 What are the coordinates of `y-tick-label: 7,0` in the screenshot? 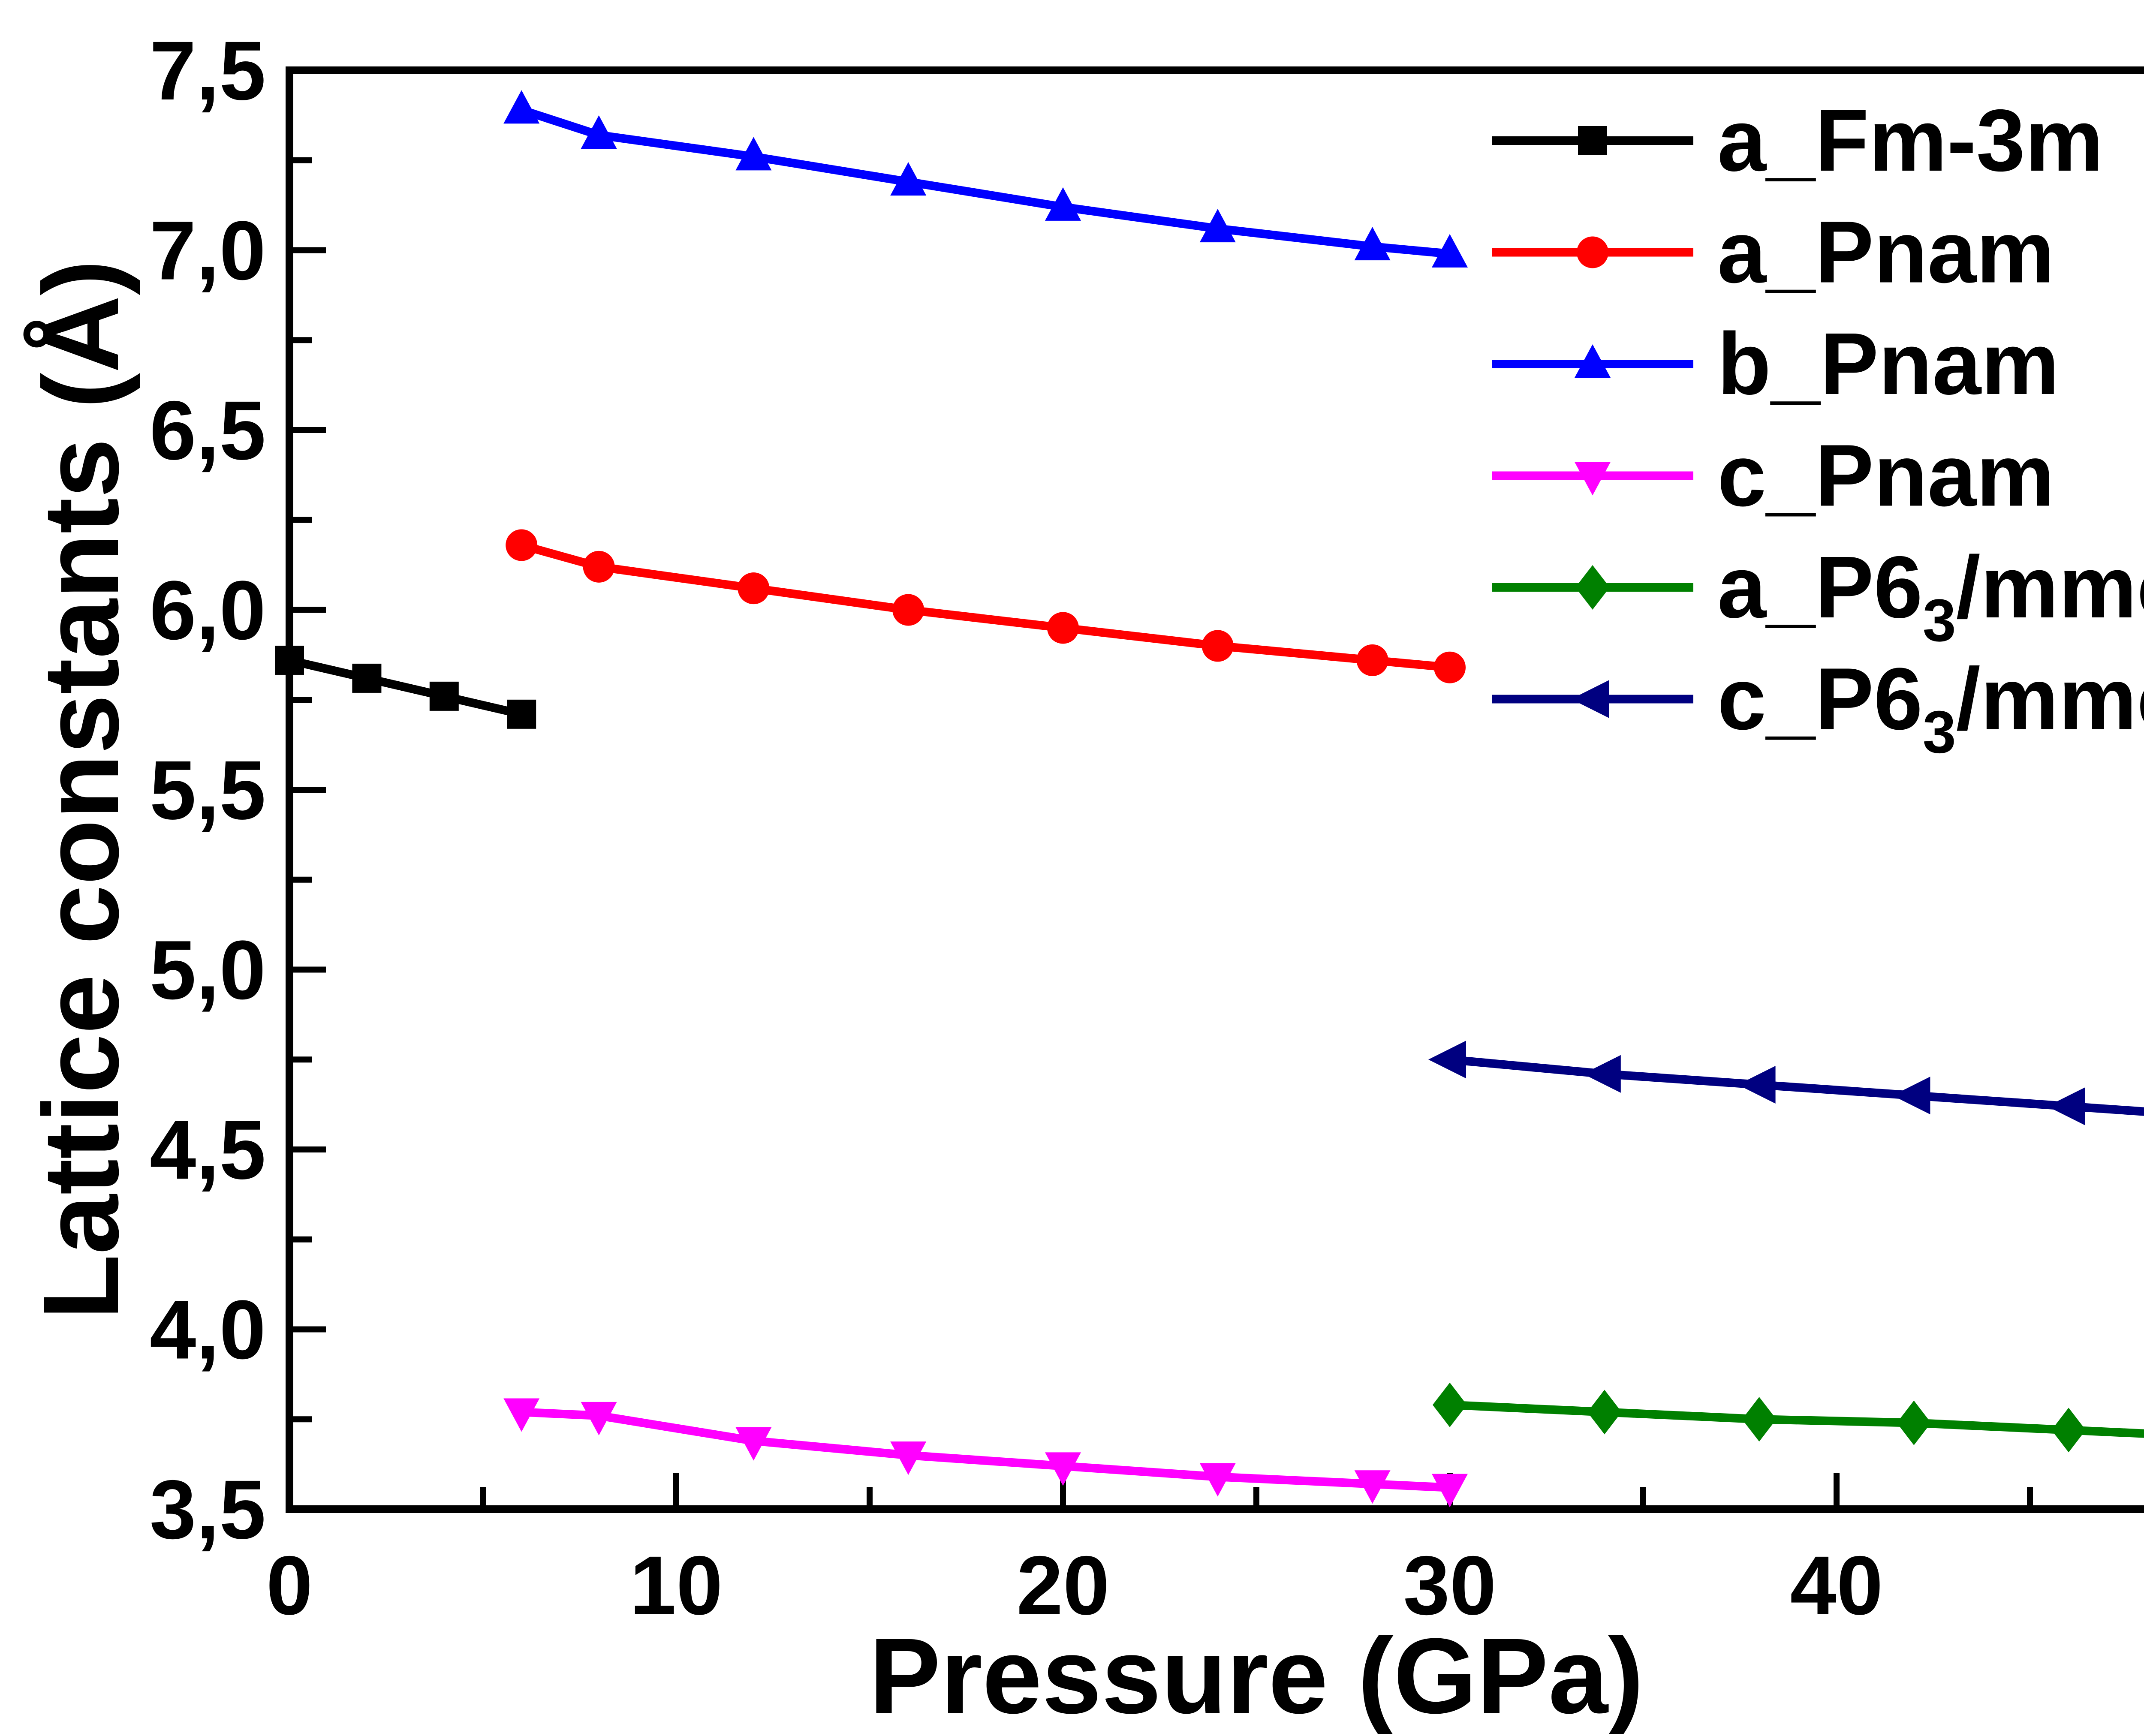 It's located at (208, 251).